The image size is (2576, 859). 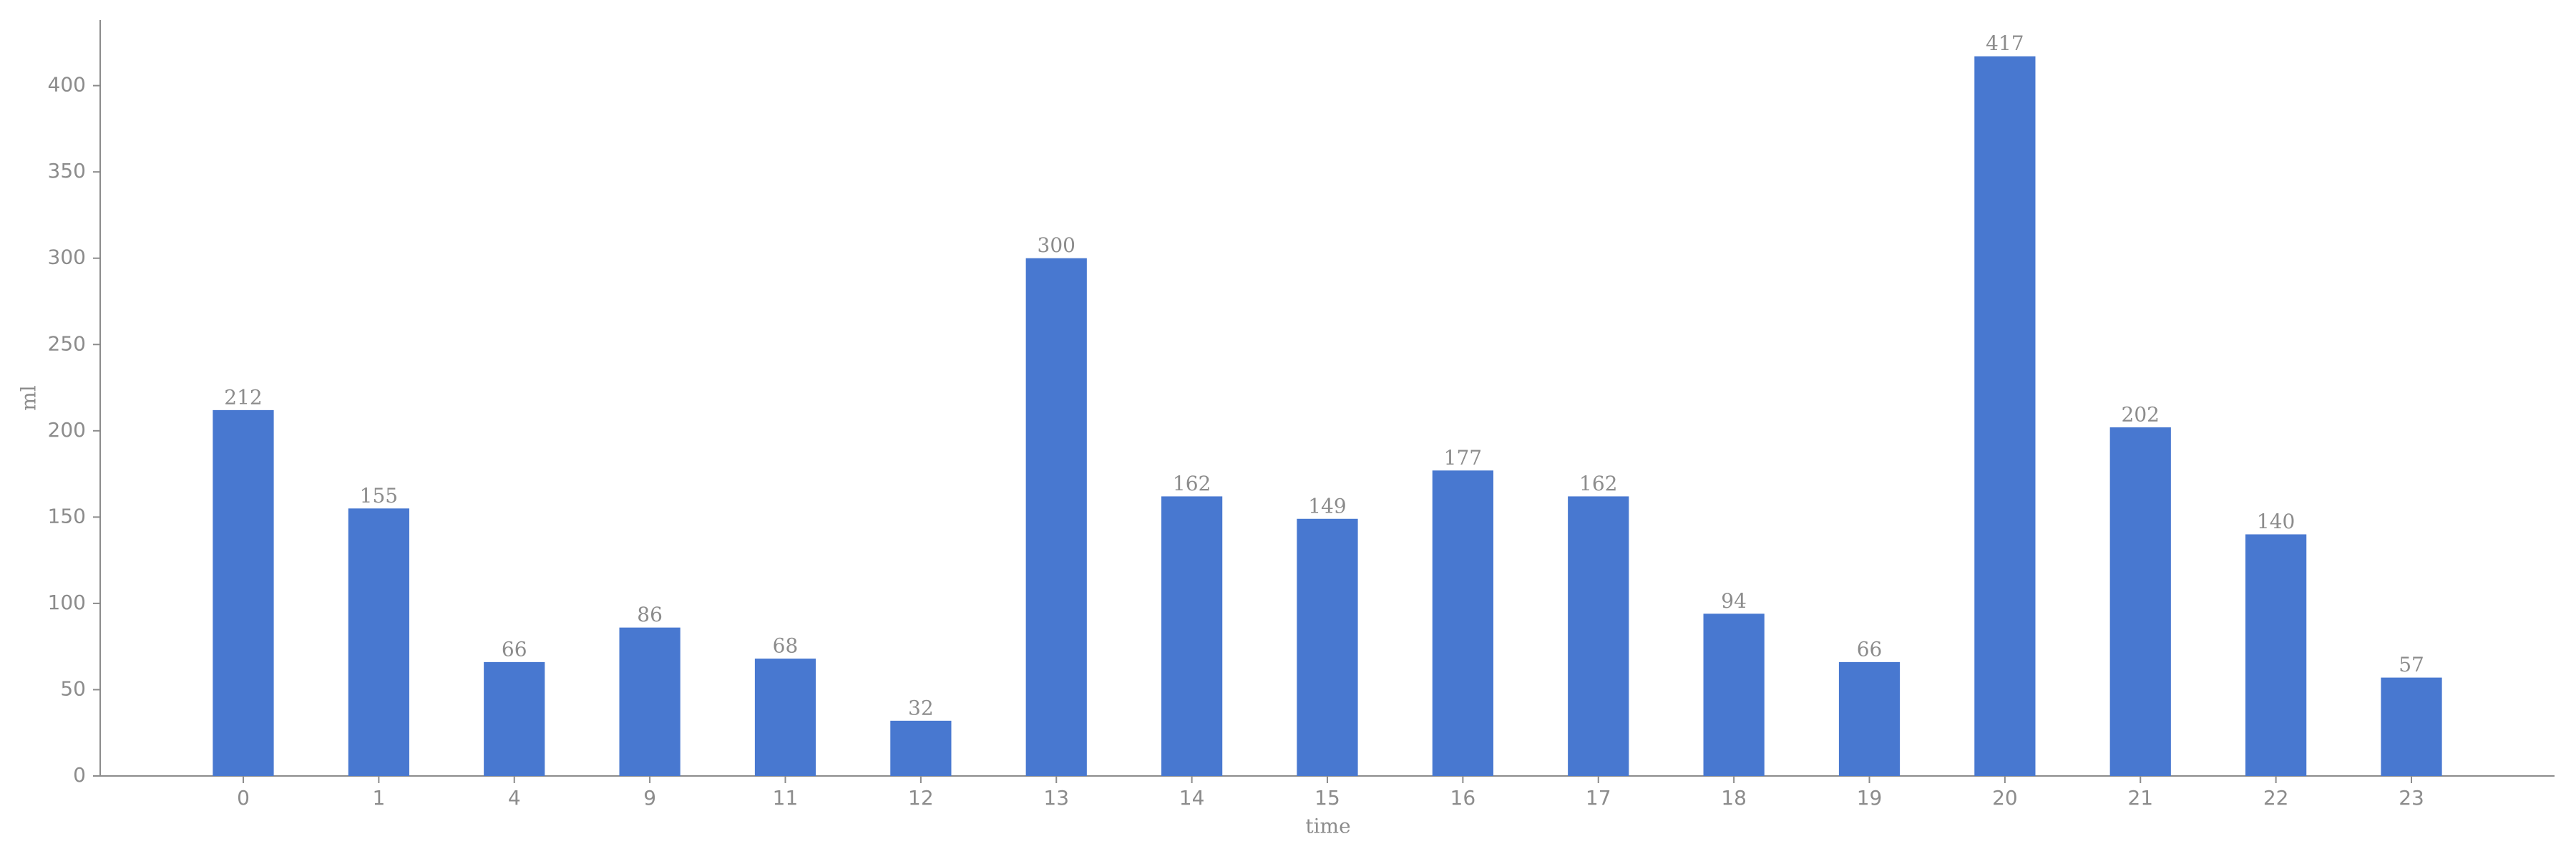 I want to click on x-tick-label: 19, so click(x=1870, y=798).